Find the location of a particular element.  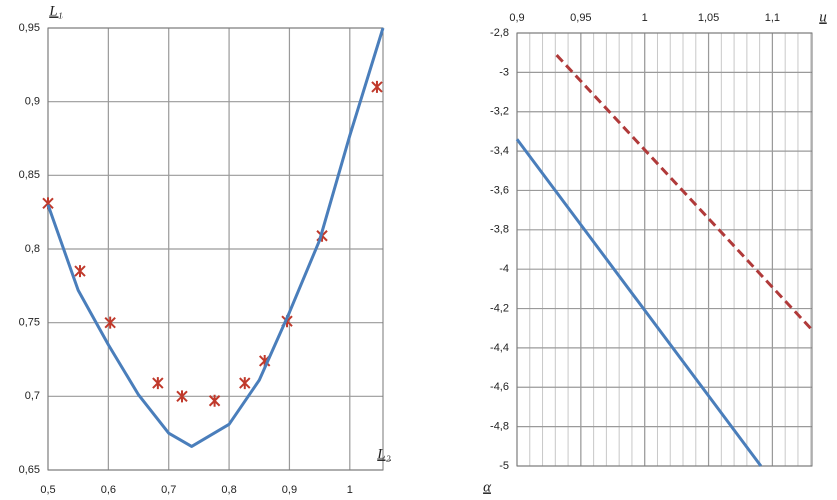

y-tick-label: 0,75 is located at coordinates (29, 323).